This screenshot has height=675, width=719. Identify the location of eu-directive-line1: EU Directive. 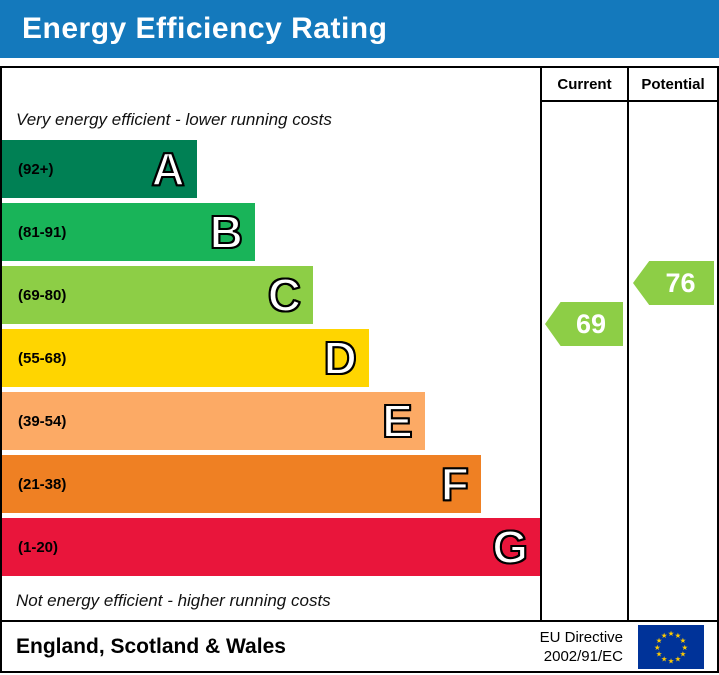
(581, 637).